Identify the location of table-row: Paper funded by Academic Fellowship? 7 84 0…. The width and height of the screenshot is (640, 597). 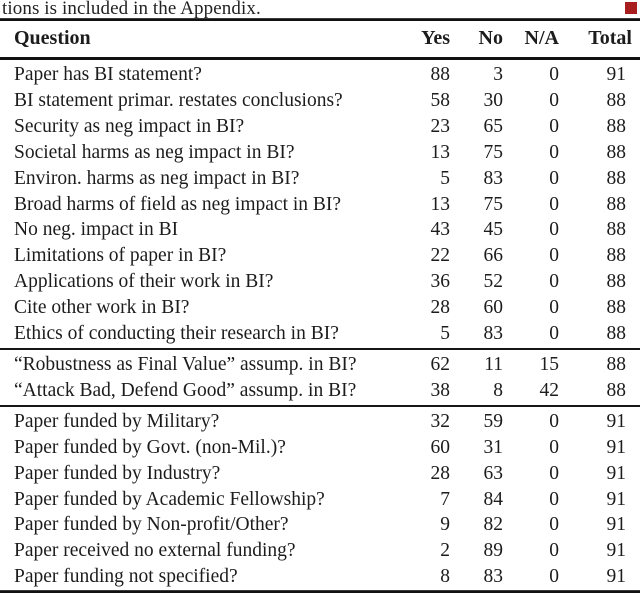
(320, 500).